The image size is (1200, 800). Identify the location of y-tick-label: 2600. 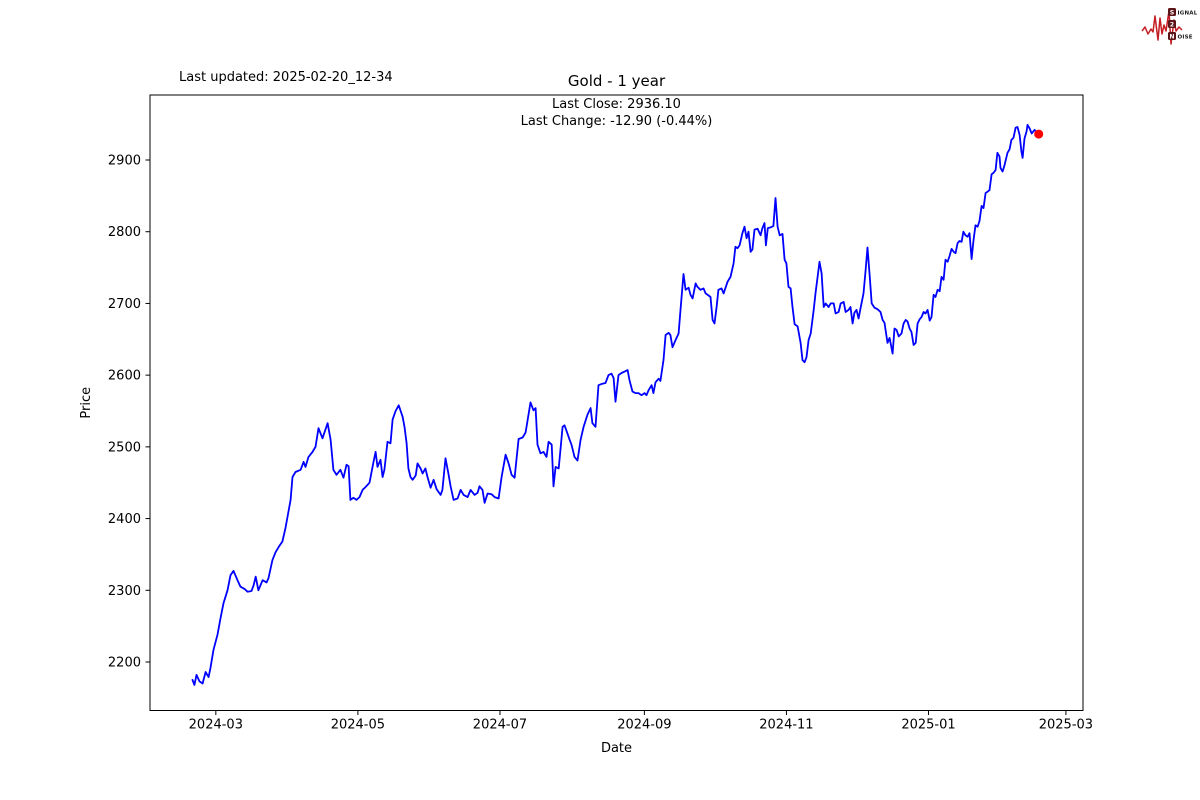
(124, 376).